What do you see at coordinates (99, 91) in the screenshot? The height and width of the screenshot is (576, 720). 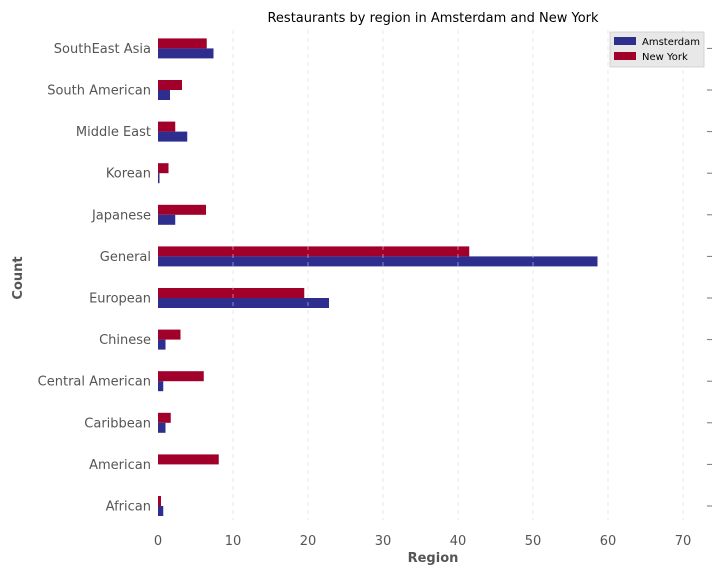 I see `y-tick-label: South American` at bounding box center [99, 91].